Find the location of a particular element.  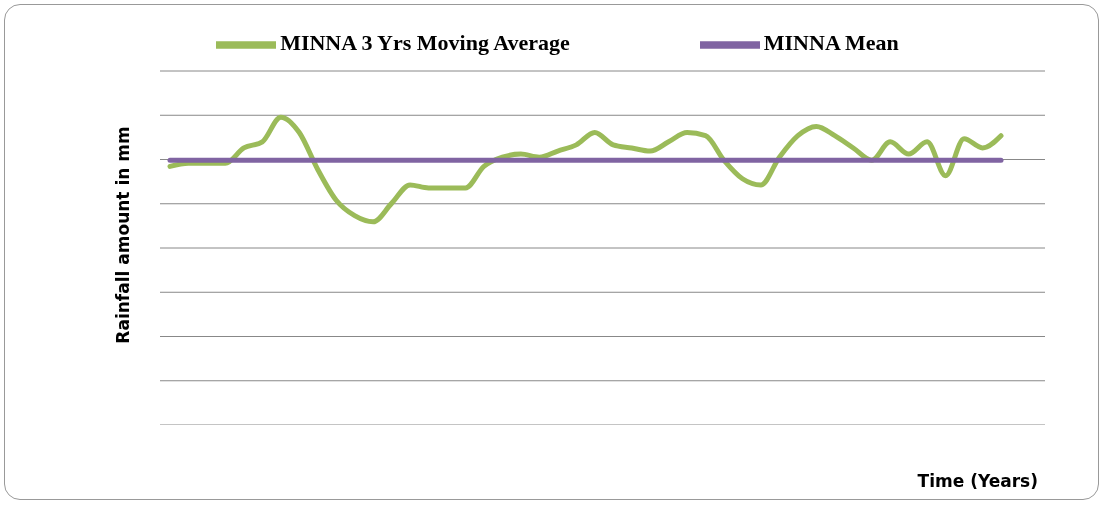

legend-label: MINNA 3 Yrs Moving Average is located at coordinates (425, 43).